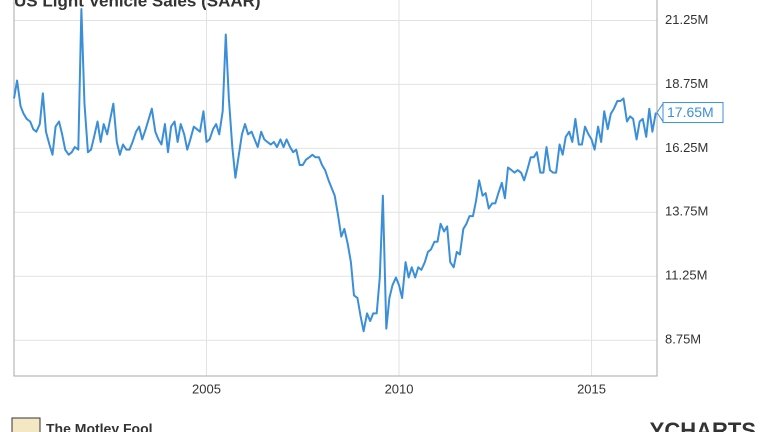 This screenshot has height=432, width=764. Describe the element at coordinates (686, 147) in the screenshot. I see `y-tick-label: 16.25M` at that location.